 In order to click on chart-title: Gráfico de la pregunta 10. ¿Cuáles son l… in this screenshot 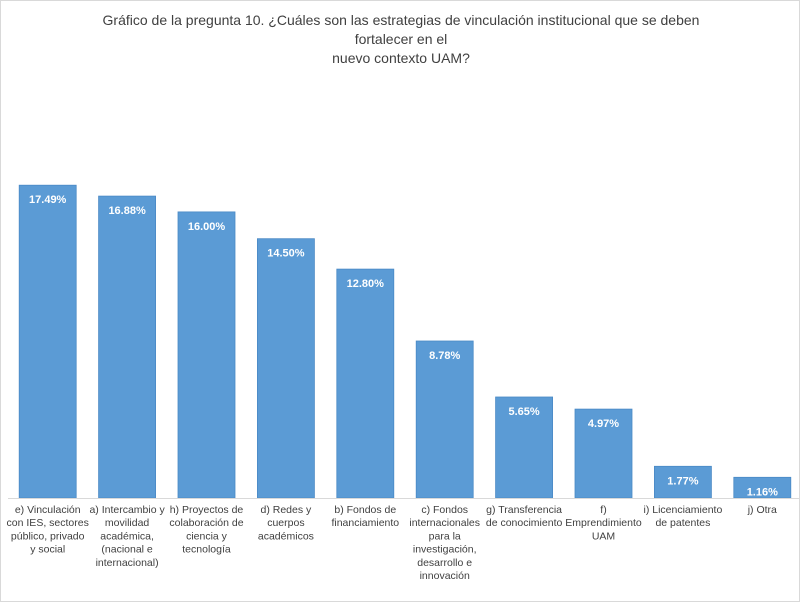, I will do `click(401, 39)`.